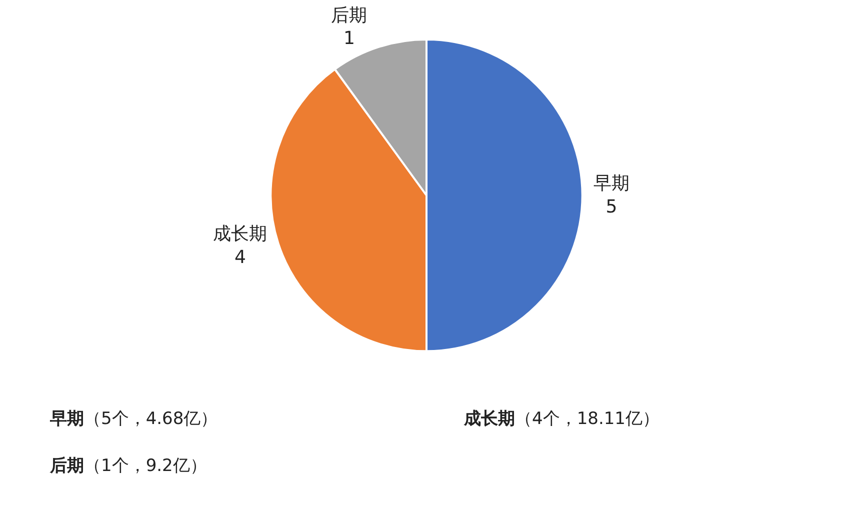 Image resolution: width=853 pixels, height=507 pixels. I want to click on text: 早期（5个，4.68亿）, so click(133, 419).